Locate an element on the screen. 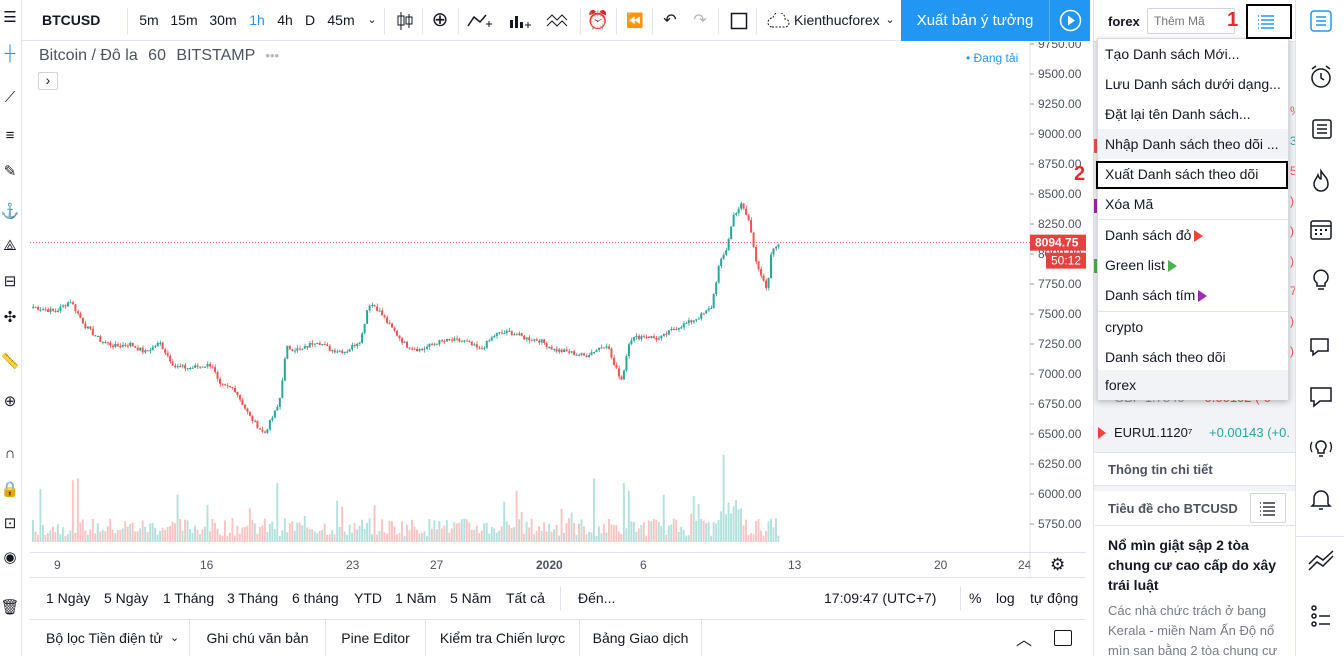 This screenshot has height=656, width=1344. interval-d: D is located at coordinates (310, 20).